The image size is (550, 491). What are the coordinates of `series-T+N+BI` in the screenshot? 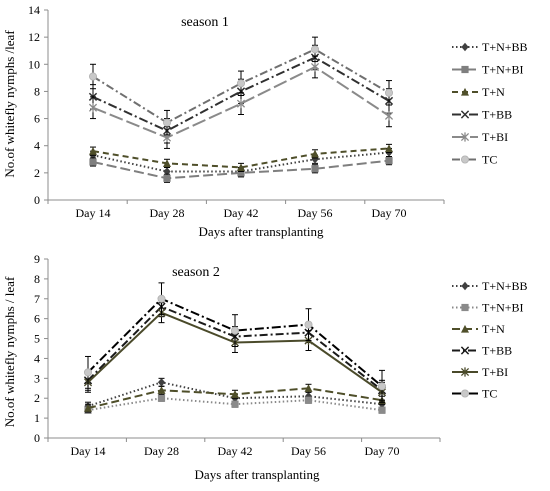 It's located at (241, 169).